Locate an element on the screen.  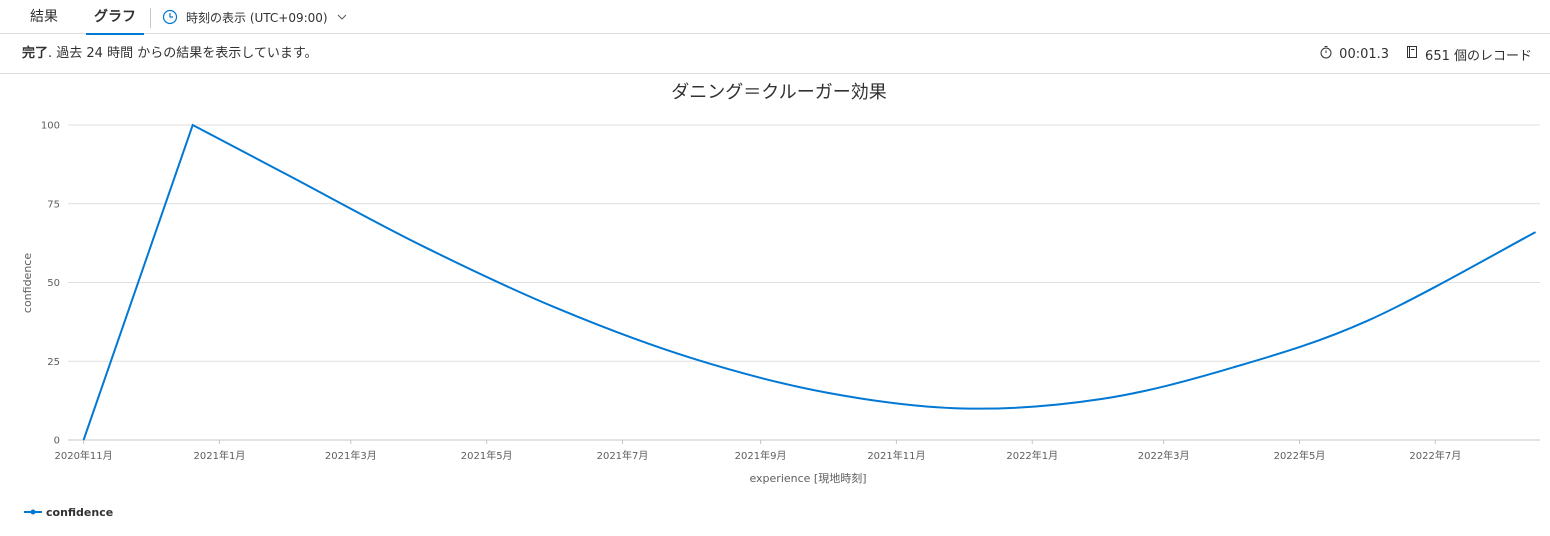
status-done: 完了 is located at coordinates (35, 53).